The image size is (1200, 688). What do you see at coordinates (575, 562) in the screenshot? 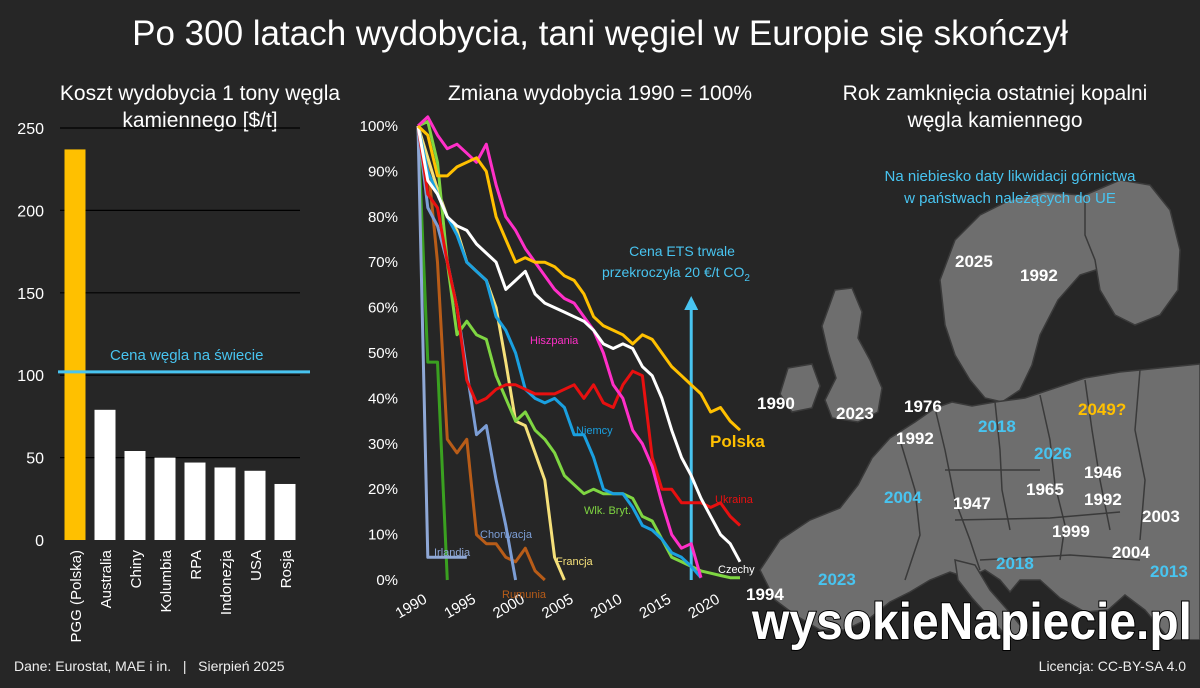
I see `series-label: Francja` at bounding box center [575, 562].